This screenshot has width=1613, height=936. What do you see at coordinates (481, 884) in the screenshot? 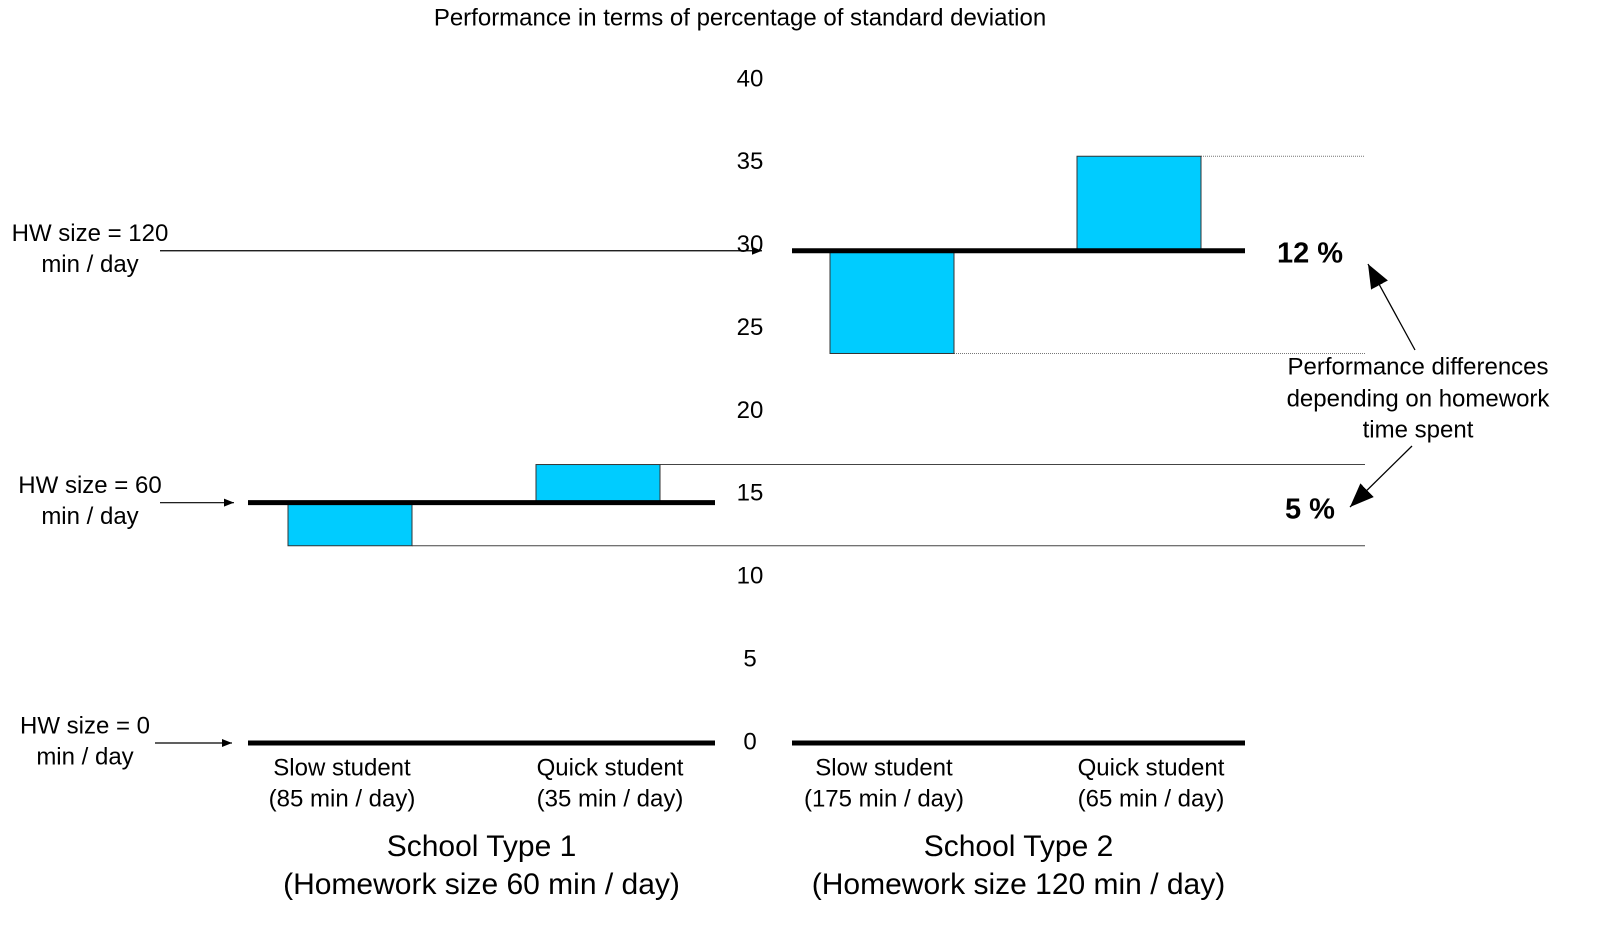
I see `group-label: (Homework size 60 min / day)` at bounding box center [481, 884].